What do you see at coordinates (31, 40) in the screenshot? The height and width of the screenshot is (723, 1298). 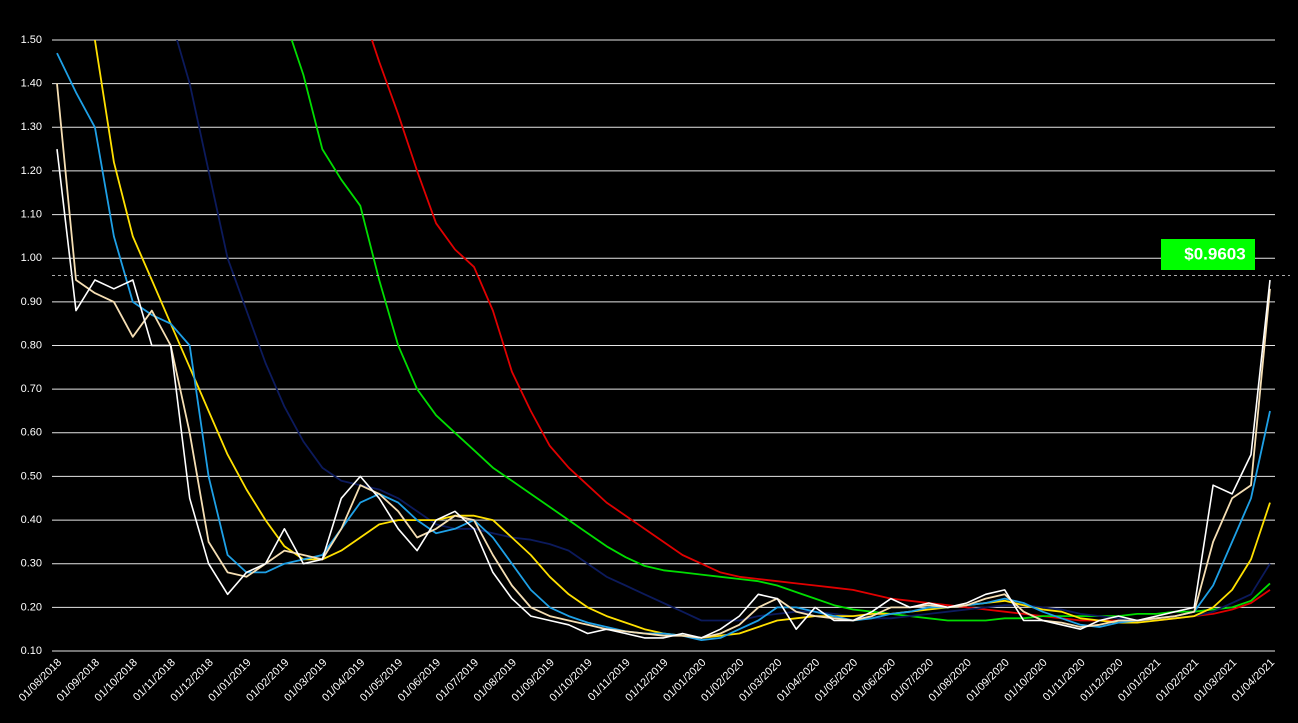 I see `y-tick-label: 1.50` at bounding box center [31, 40].